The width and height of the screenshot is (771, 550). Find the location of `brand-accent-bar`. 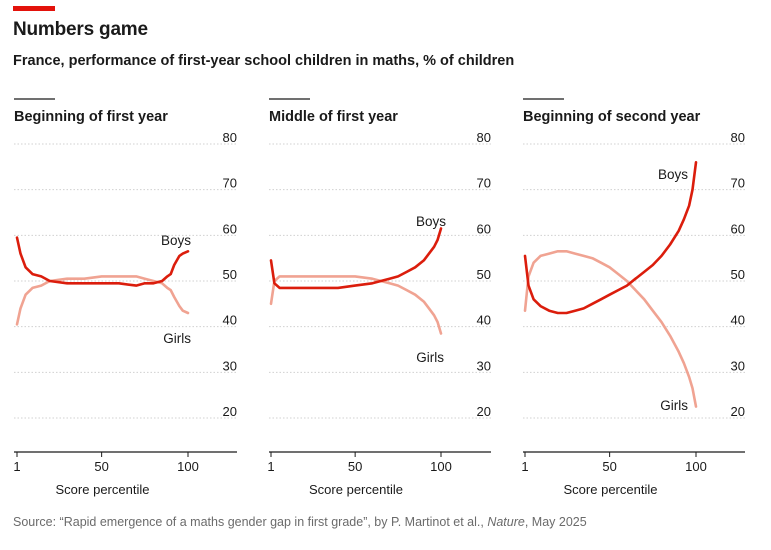

brand-accent-bar is located at coordinates (34, 8).